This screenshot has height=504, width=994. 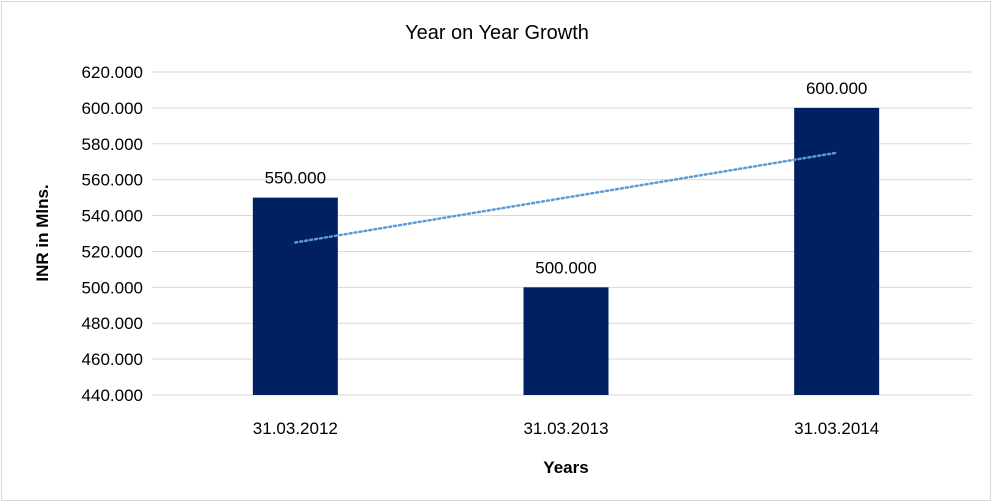 What do you see at coordinates (112, 108) in the screenshot?
I see `y-tick-label: 600.000` at bounding box center [112, 108].